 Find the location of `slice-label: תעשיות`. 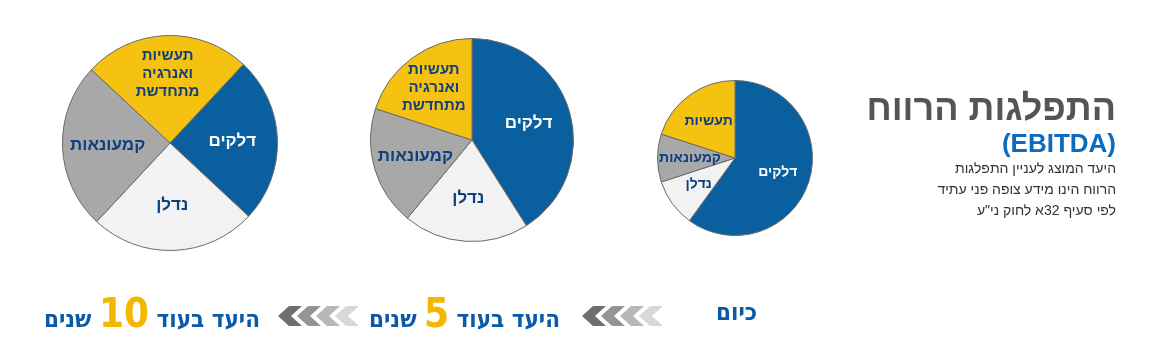

slice-label: תעשיות is located at coordinates (708, 120).